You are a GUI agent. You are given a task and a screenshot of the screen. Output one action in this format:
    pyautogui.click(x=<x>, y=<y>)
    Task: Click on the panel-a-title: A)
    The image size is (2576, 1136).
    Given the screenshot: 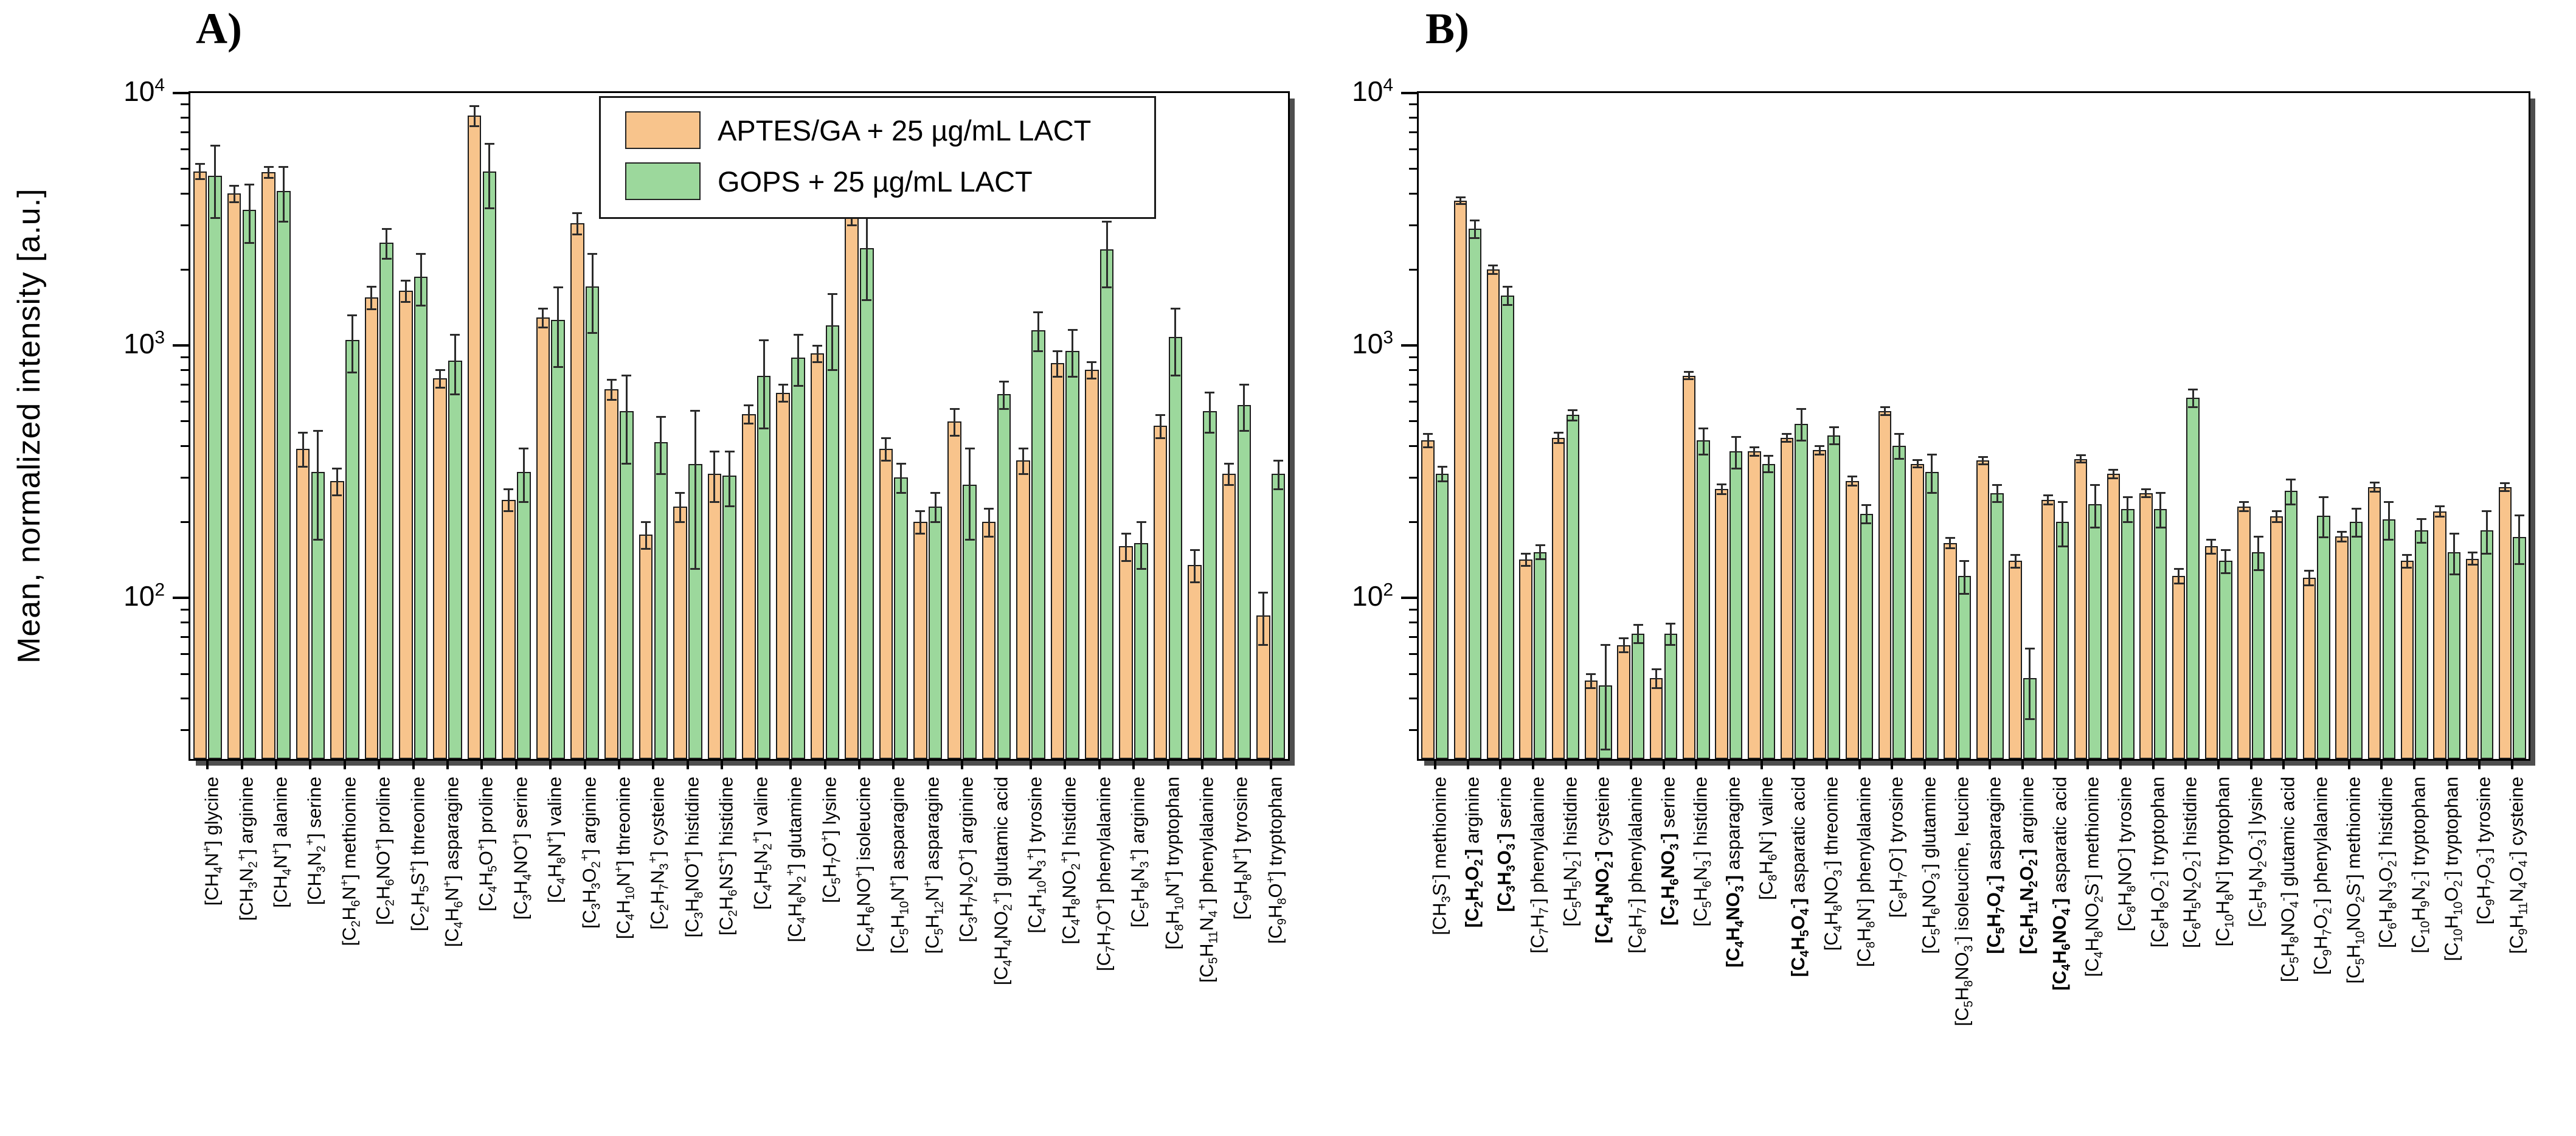 What is the action you would take?
    pyautogui.click(x=219, y=28)
    